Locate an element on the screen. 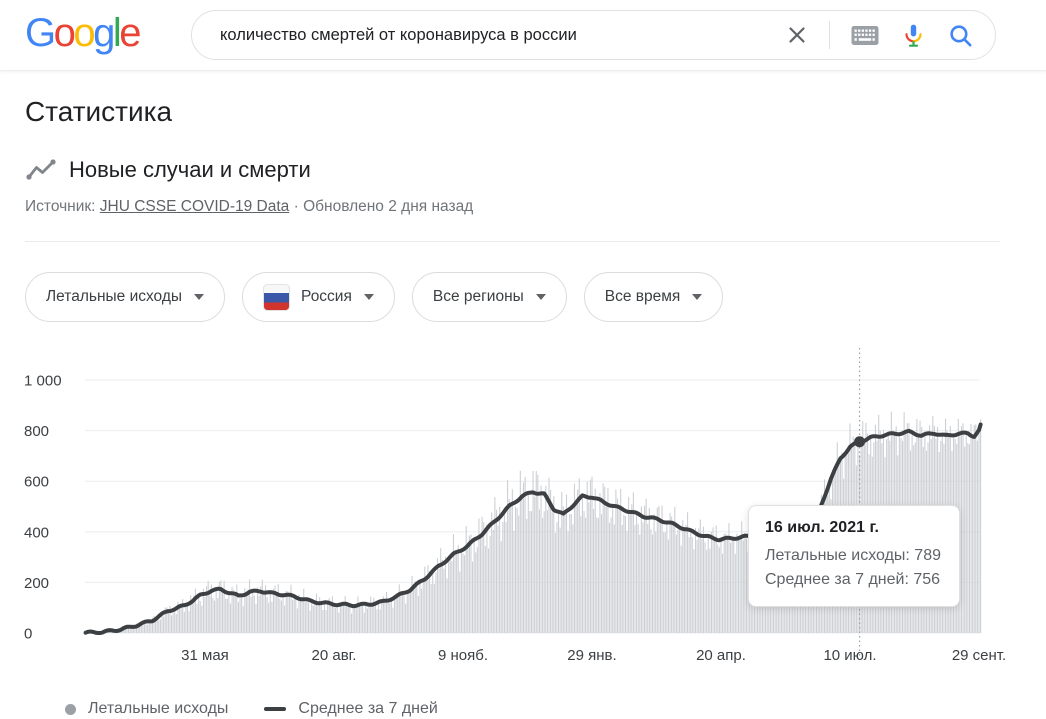 The width and height of the screenshot is (1046, 719). x-axis-label: 29 янв. is located at coordinates (591, 655).